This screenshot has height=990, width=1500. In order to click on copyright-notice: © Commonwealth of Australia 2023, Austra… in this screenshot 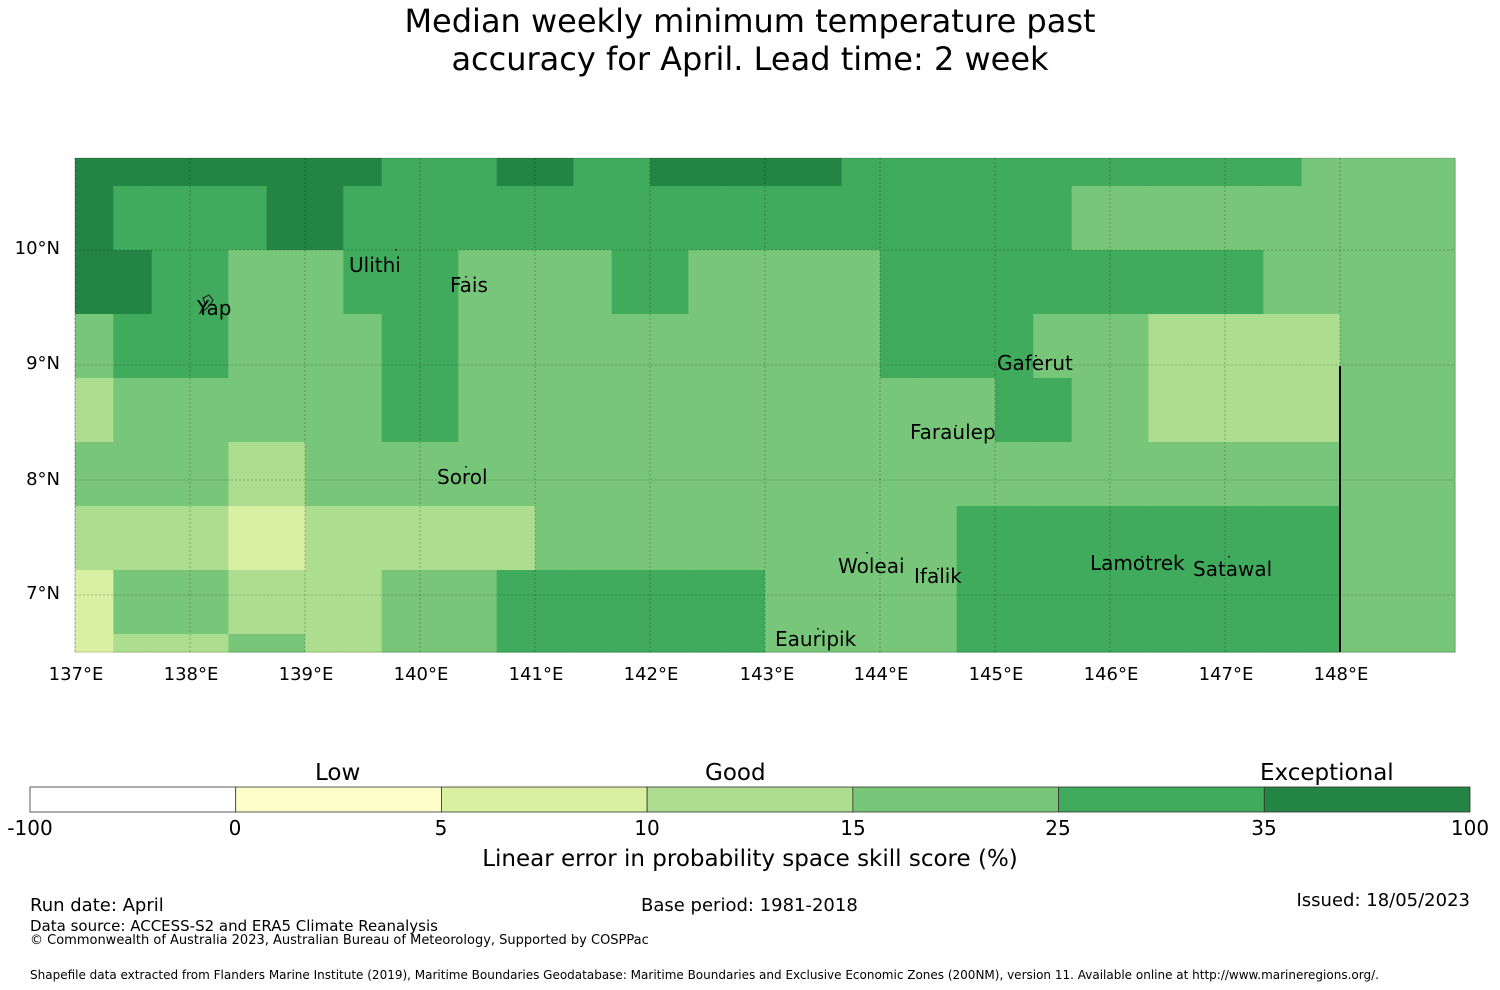, I will do `click(339, 940)`.